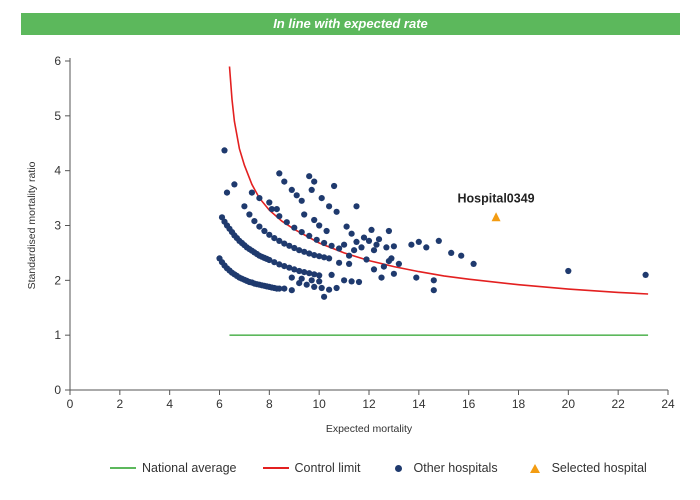 The width and height of the screenshot is (700, 500). I want to click on x-tick-label: 20, so click(569, 404).